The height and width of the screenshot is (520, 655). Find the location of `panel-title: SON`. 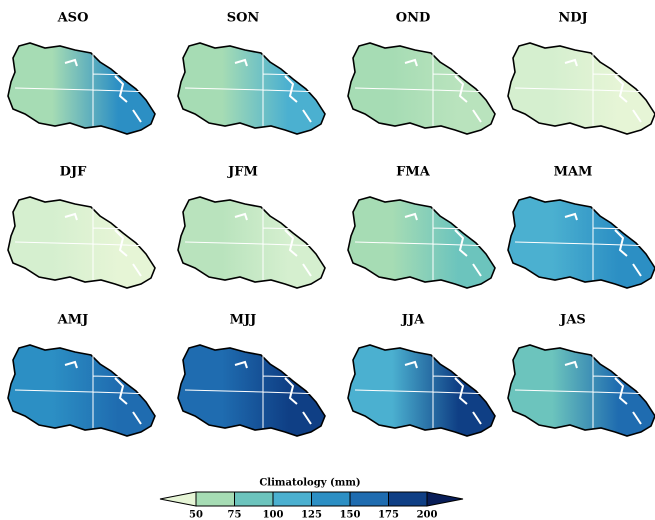

panel-title: SON is located at coordinates (243, 18).